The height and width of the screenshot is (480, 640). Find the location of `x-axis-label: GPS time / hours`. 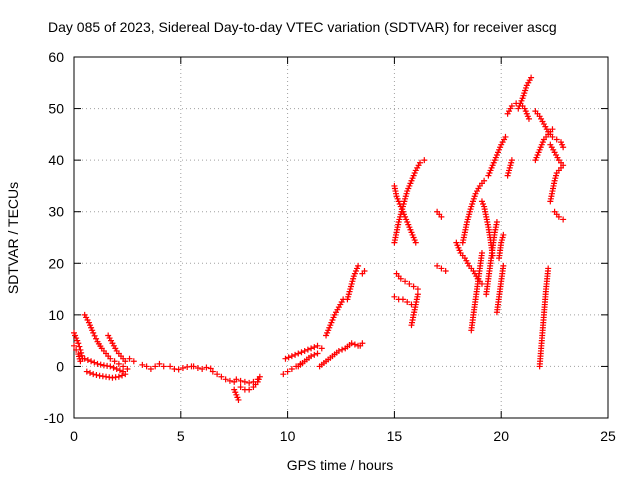

x-axis-label: GPS time / hours is located at coordinates (340, 465).